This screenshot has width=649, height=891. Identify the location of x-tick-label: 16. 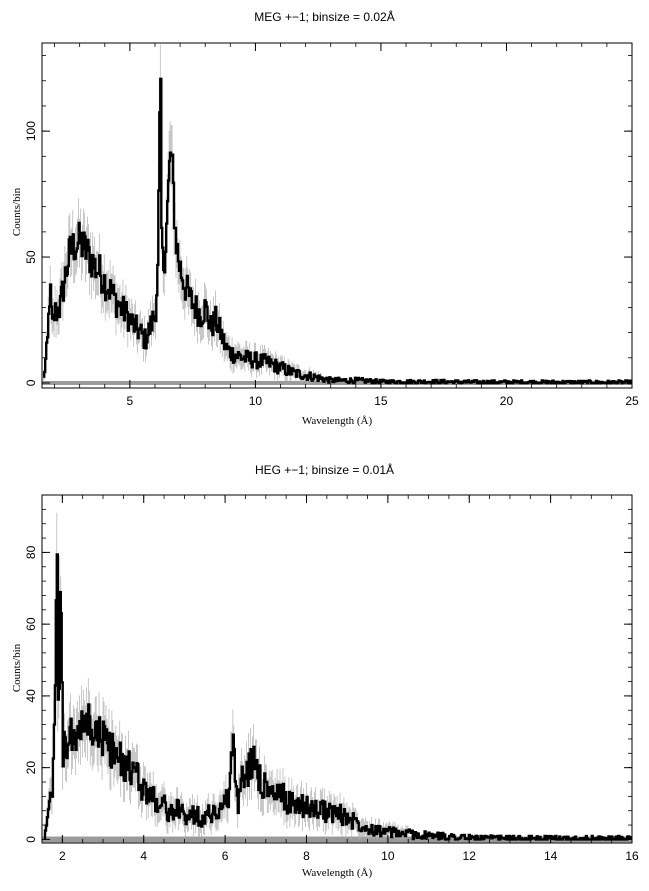
(632, 856).